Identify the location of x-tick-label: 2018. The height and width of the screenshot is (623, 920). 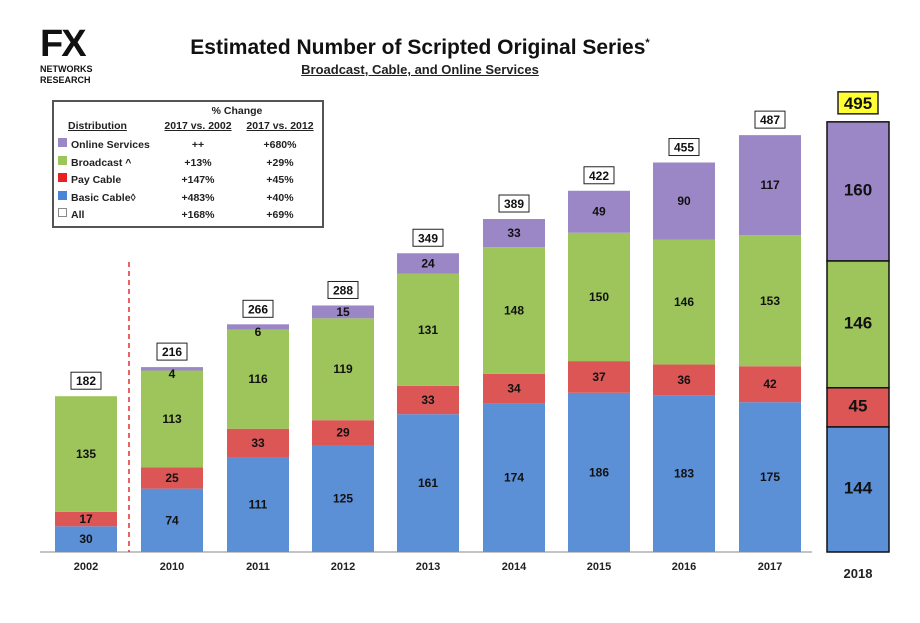
(858, 573).